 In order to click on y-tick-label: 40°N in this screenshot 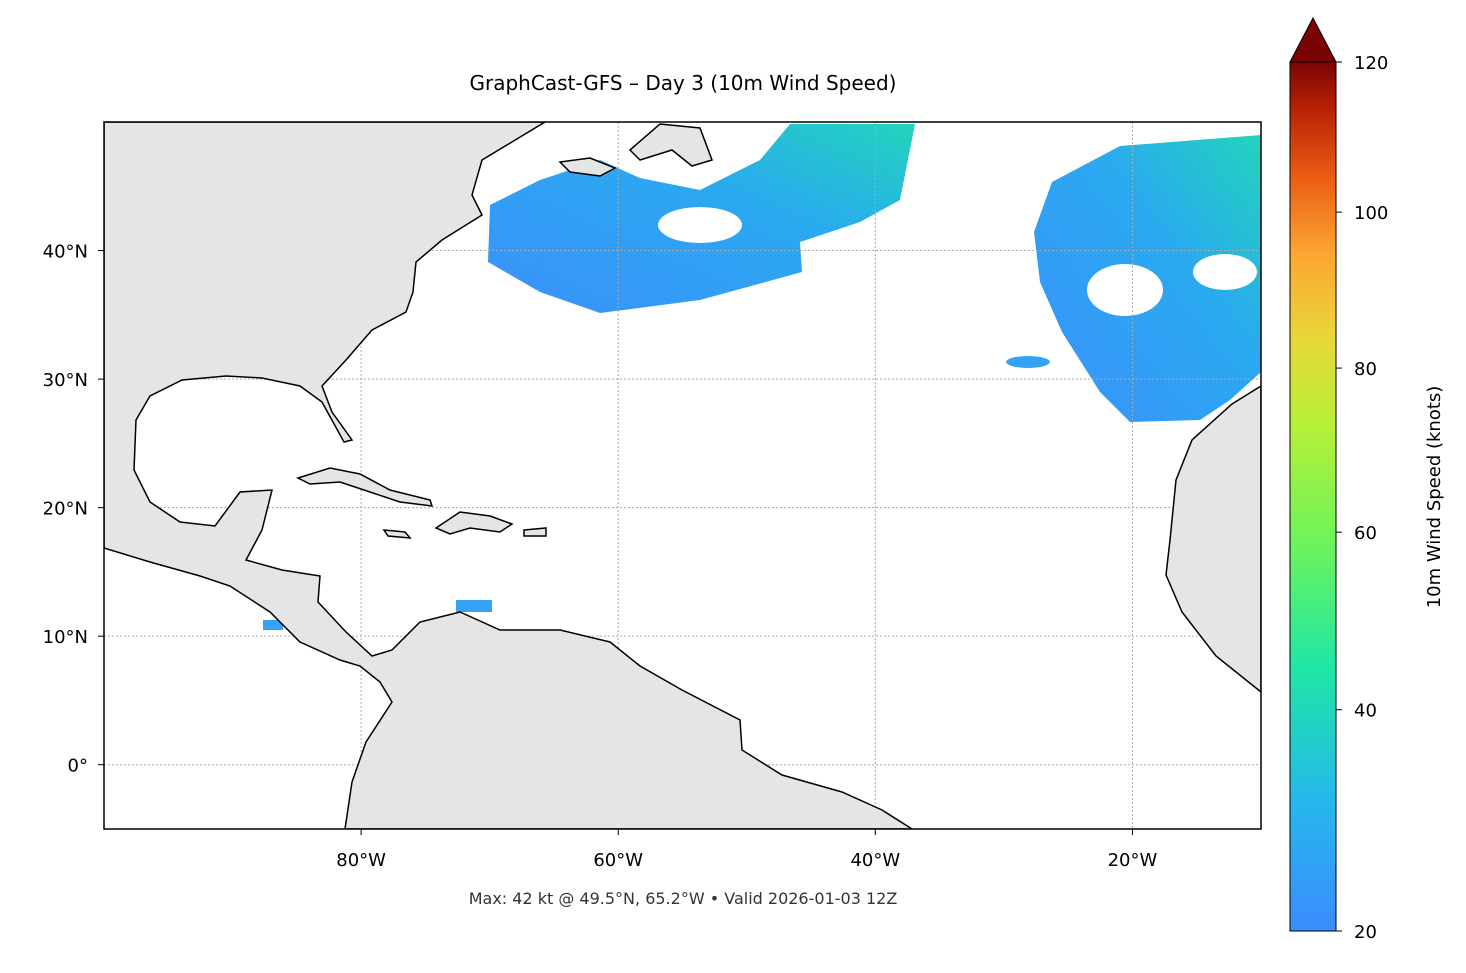, I will do `click(65, 252)`.